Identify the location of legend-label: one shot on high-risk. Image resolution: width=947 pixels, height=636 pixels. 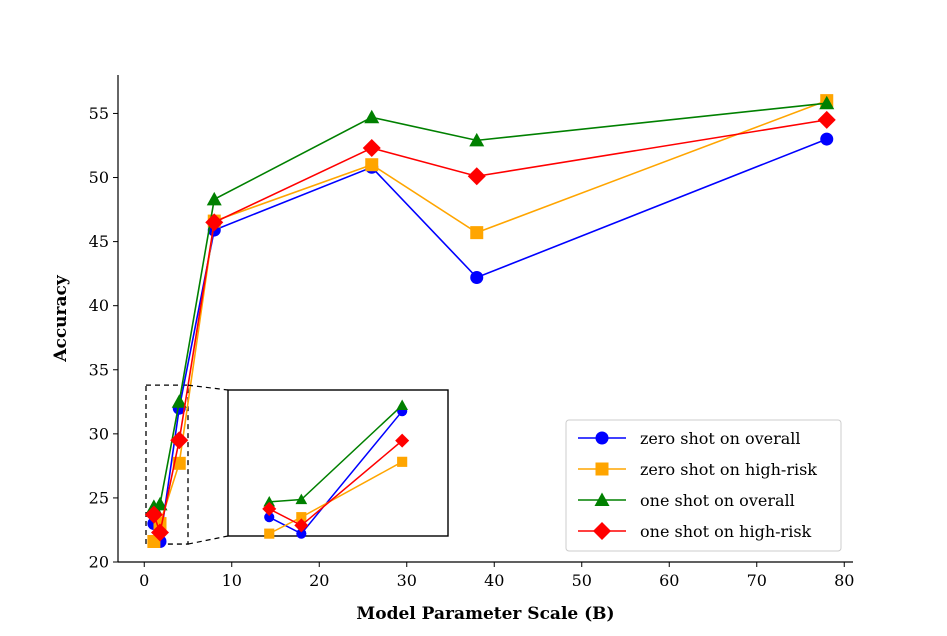
(726, 531).